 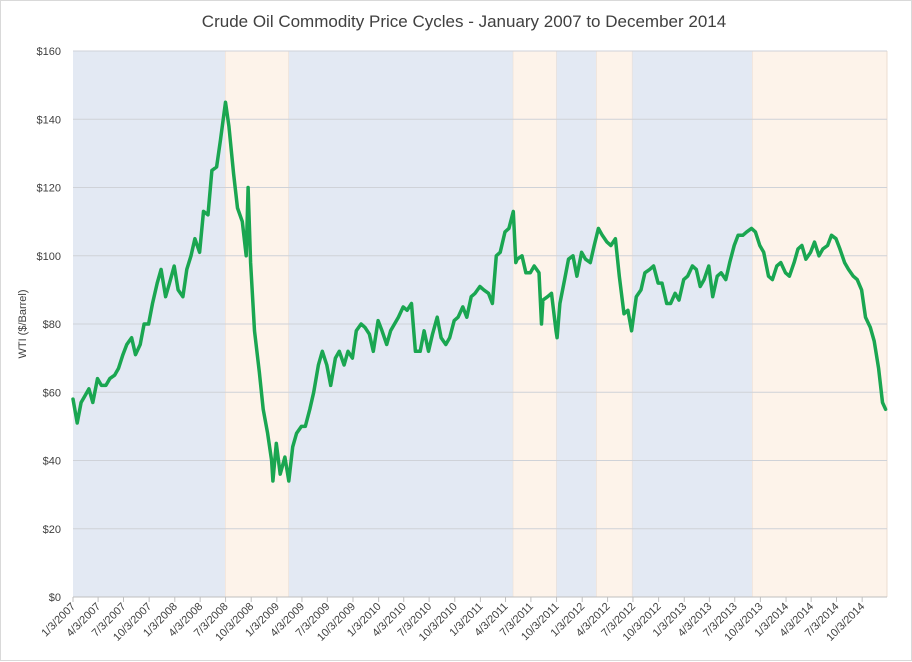 I want to click on y-tick-label: $120, so click(x=49, y=189).